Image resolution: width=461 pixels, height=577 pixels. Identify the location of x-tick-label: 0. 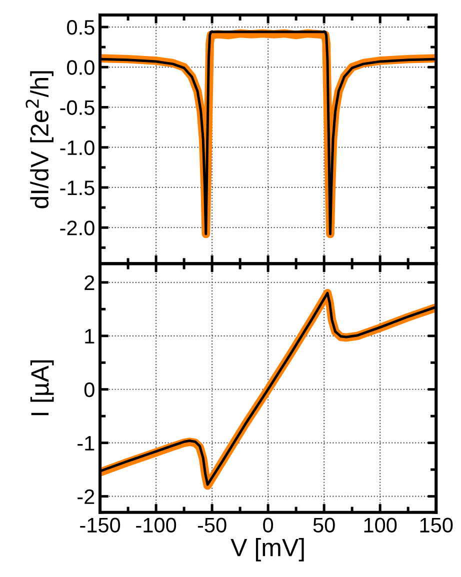
(268, 525).